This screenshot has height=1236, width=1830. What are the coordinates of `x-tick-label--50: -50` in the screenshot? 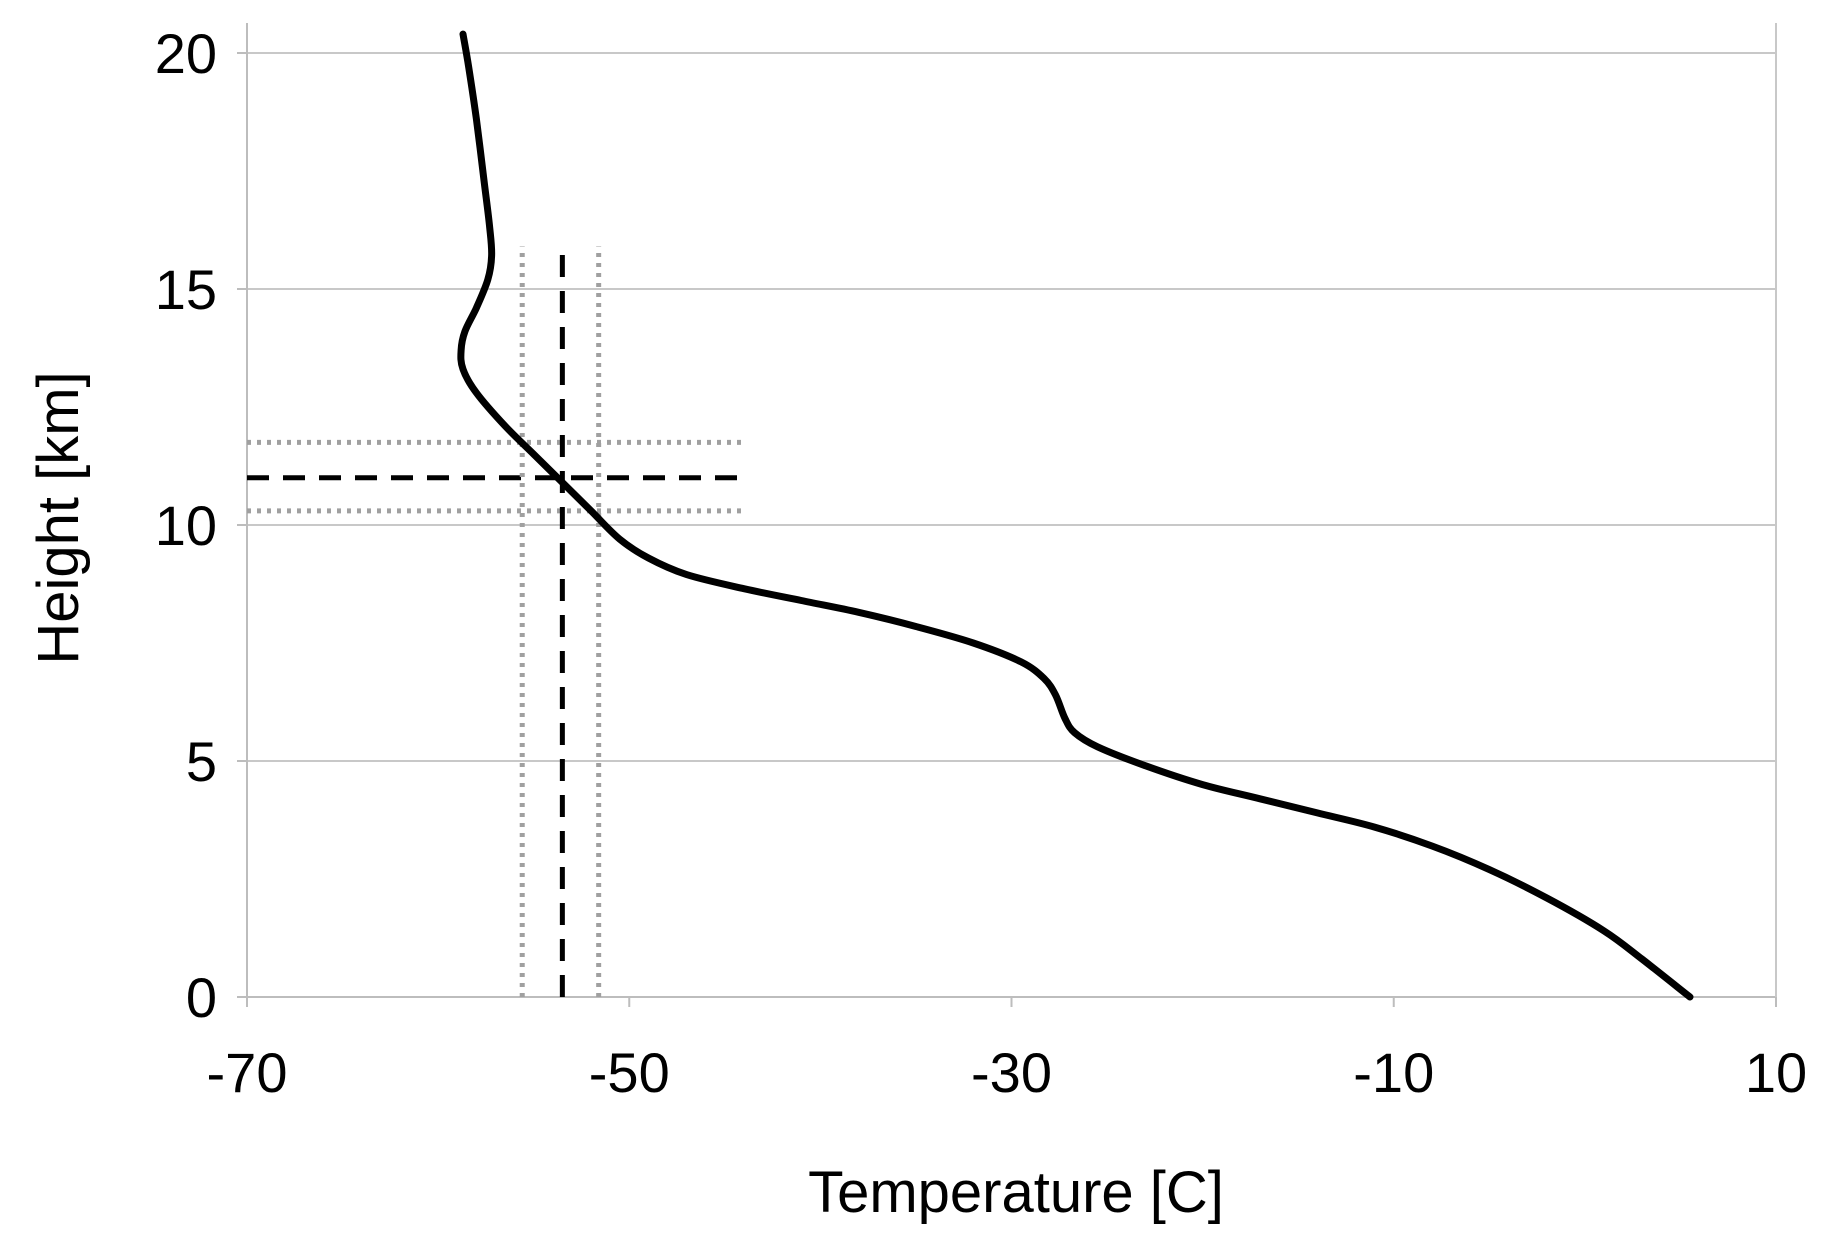 It's located at (629, 1072).